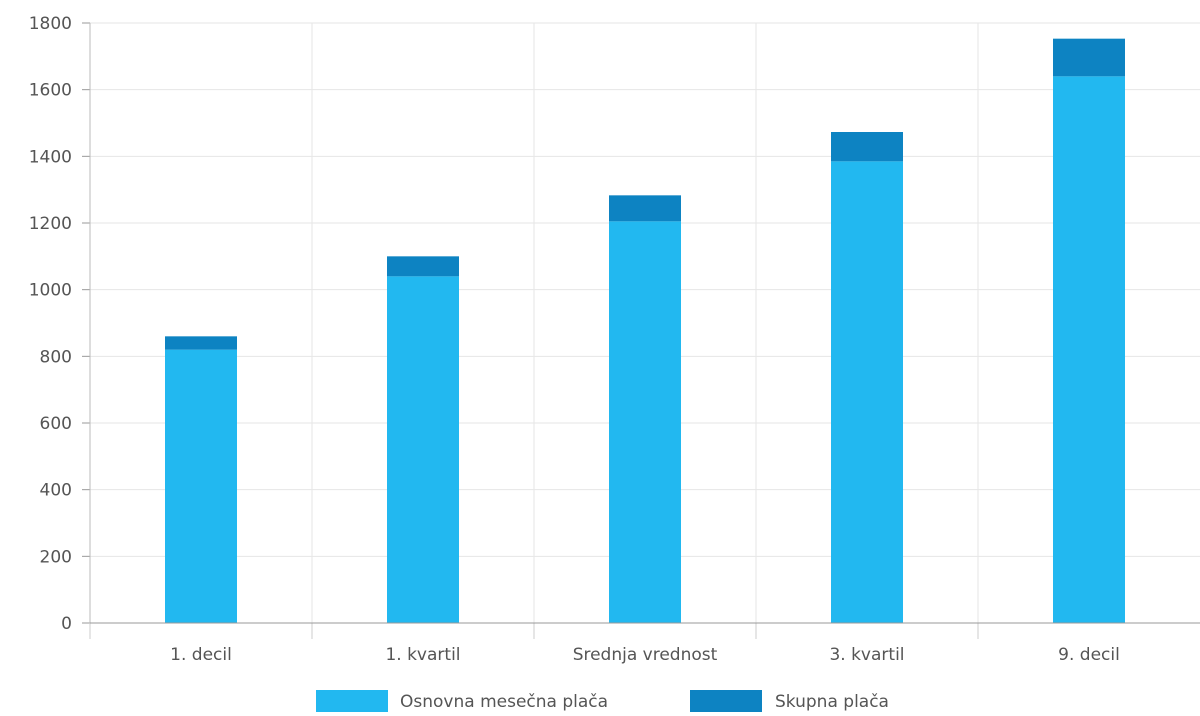  Describe the element at coordinates (645, 655) in the screenshot. I see `x-tick-label: Srednja vrednost` at that location.